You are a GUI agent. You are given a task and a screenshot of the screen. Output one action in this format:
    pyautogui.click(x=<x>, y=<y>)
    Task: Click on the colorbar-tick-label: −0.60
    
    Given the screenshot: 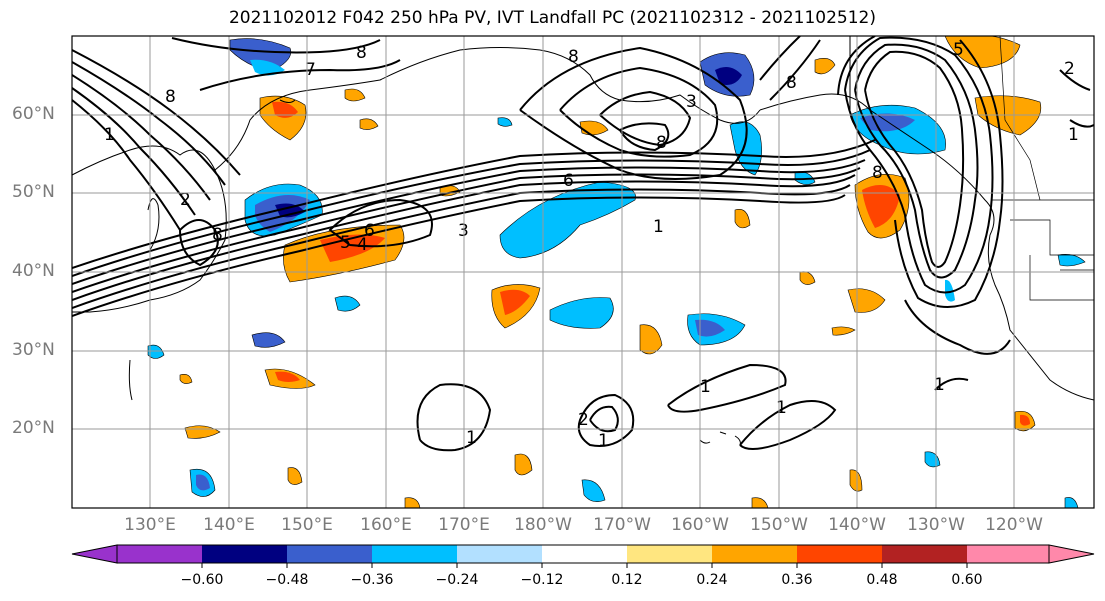 What is the action you would take?
    pyautogui.click(x=202, y=580)
    